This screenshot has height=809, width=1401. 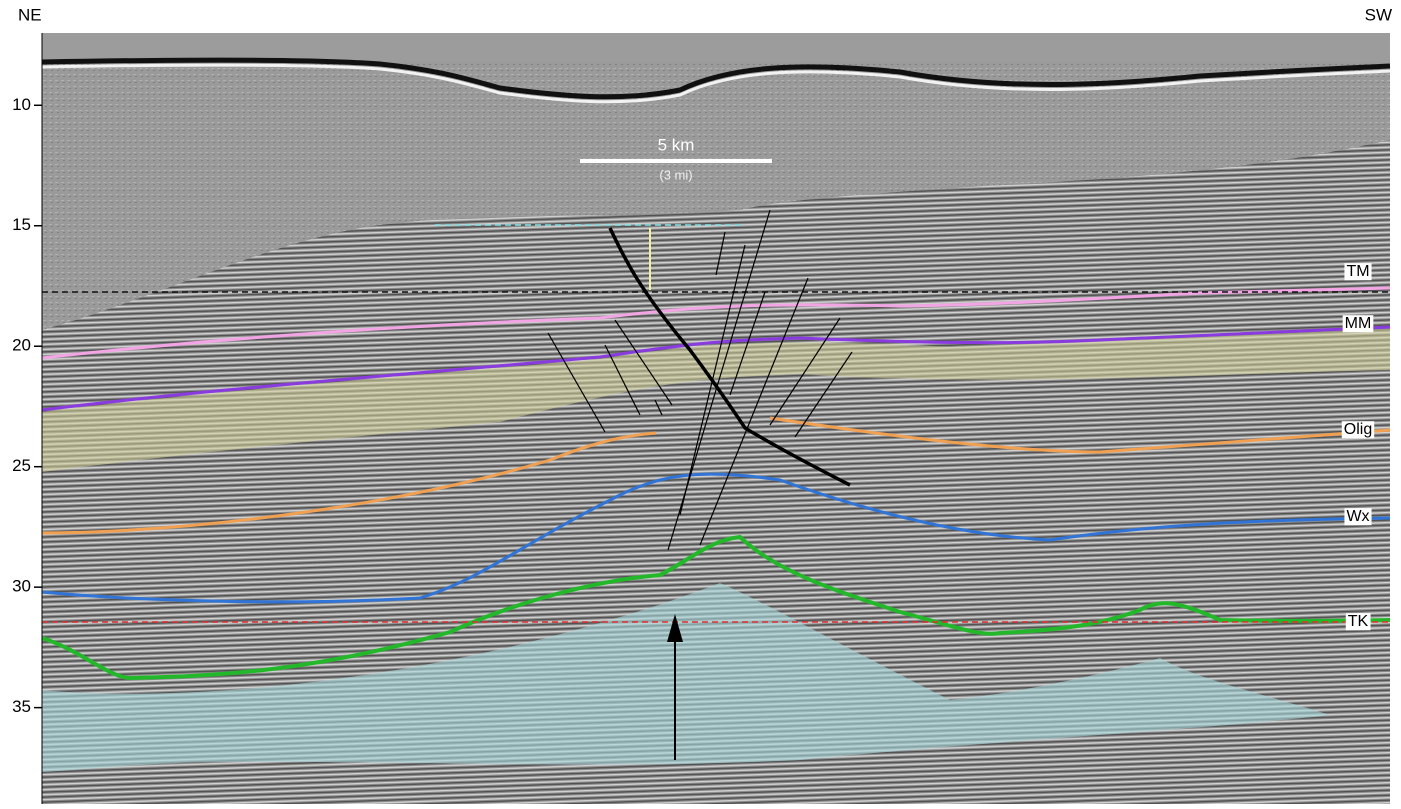 I want to click on horizon-label: Olig, so click(x=1358, y=429).